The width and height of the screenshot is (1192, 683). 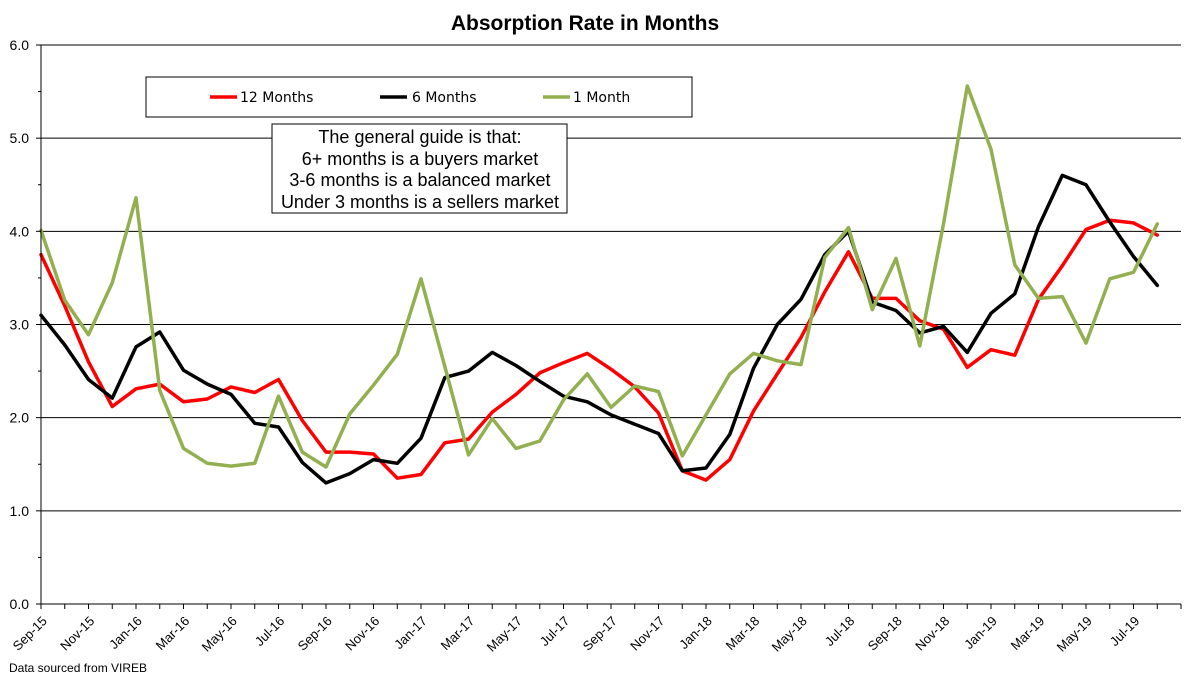 I want to click on annotation-line-2: 6+ months is a buyers market, so click(x=420, y=159).